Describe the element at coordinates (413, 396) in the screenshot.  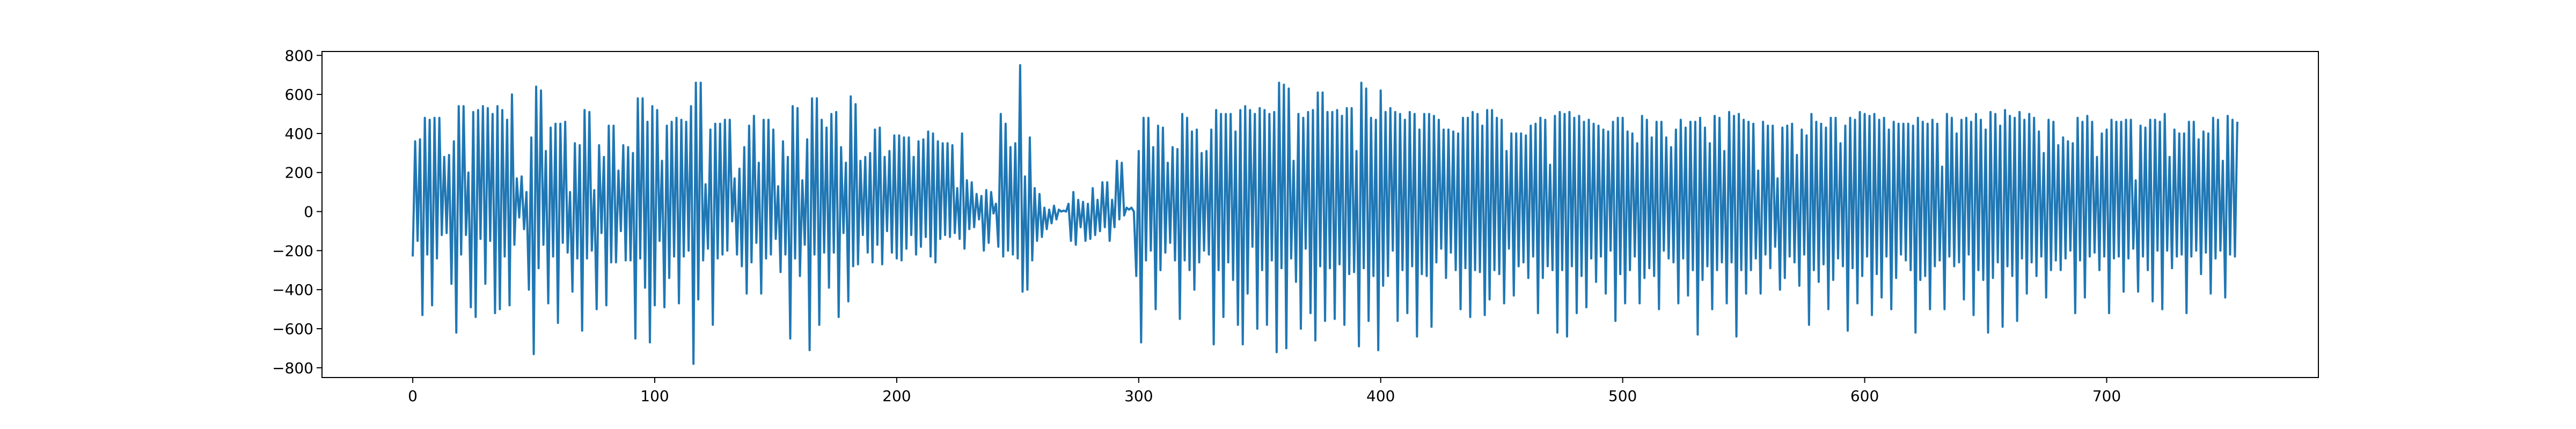
I see `x-tick-label: 0` at that location.